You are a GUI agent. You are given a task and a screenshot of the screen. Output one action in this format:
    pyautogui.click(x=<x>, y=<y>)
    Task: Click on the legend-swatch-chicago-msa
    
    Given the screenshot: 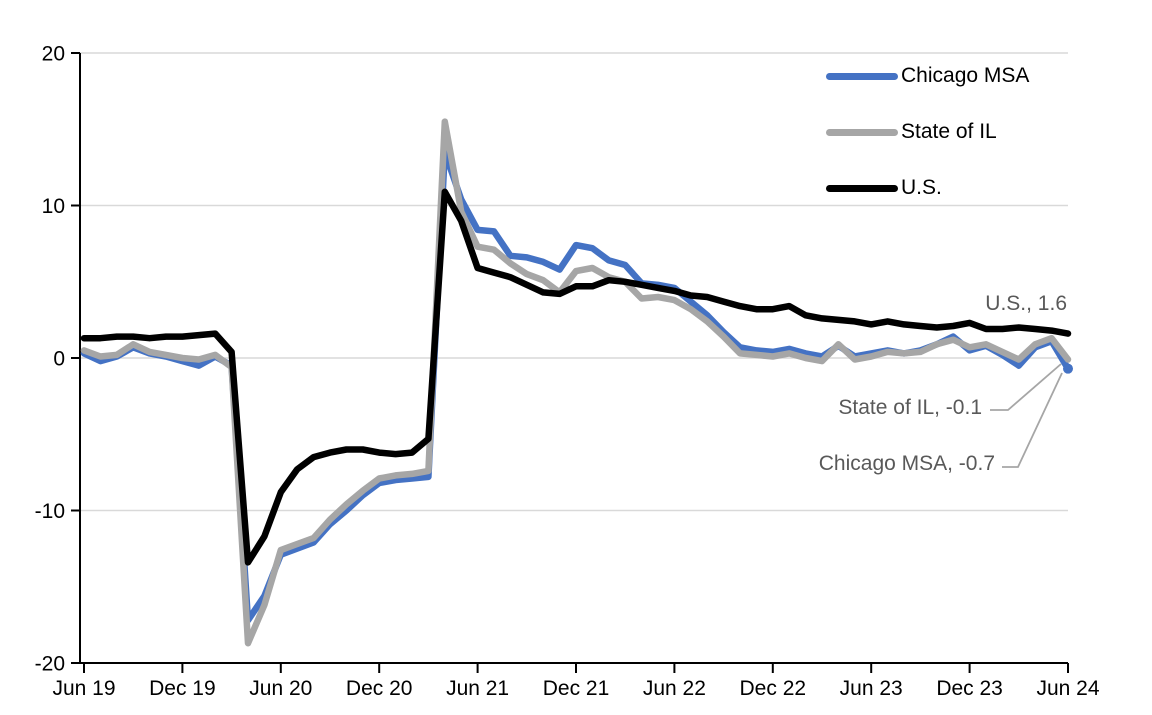 What is the action you would take?
    pyautogui.click(x=862, y=76)
    